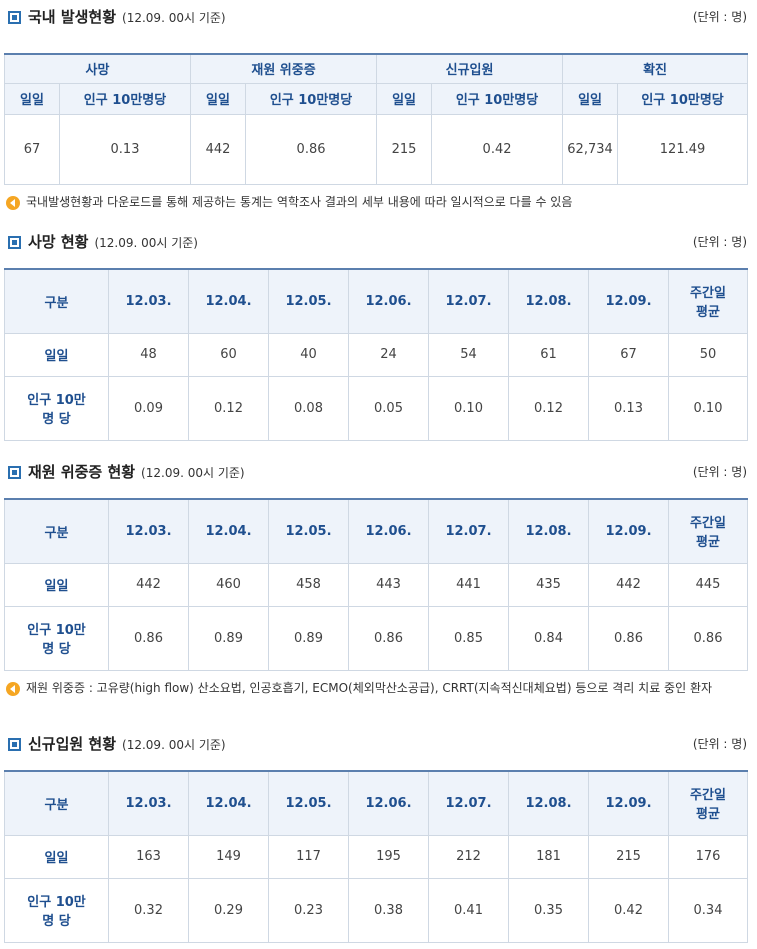 Image resolution: width=757 pixels, height=949 pixels. Describe the element at coordinates (548, 910) in the screenshot. I see `value-cell: 0.35` at that location.